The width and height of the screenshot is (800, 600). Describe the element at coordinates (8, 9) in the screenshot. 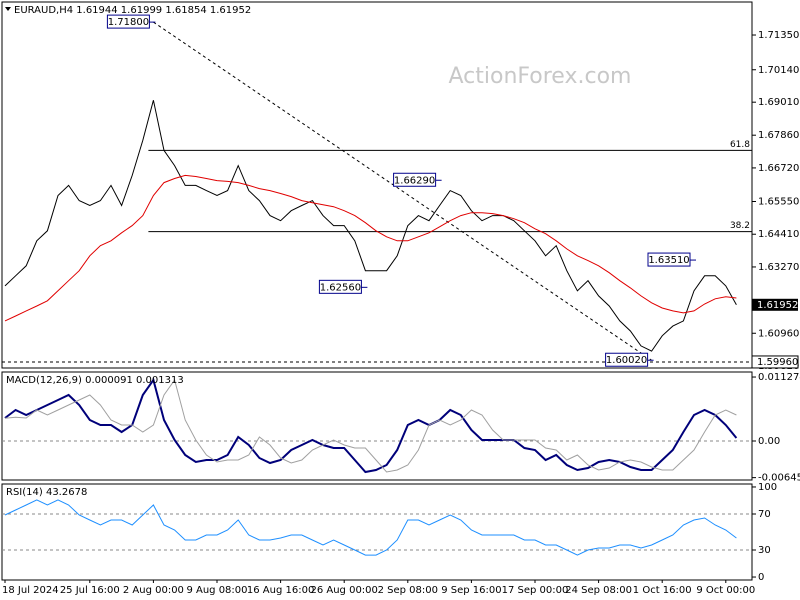

I see `symbol-icon` at that location.